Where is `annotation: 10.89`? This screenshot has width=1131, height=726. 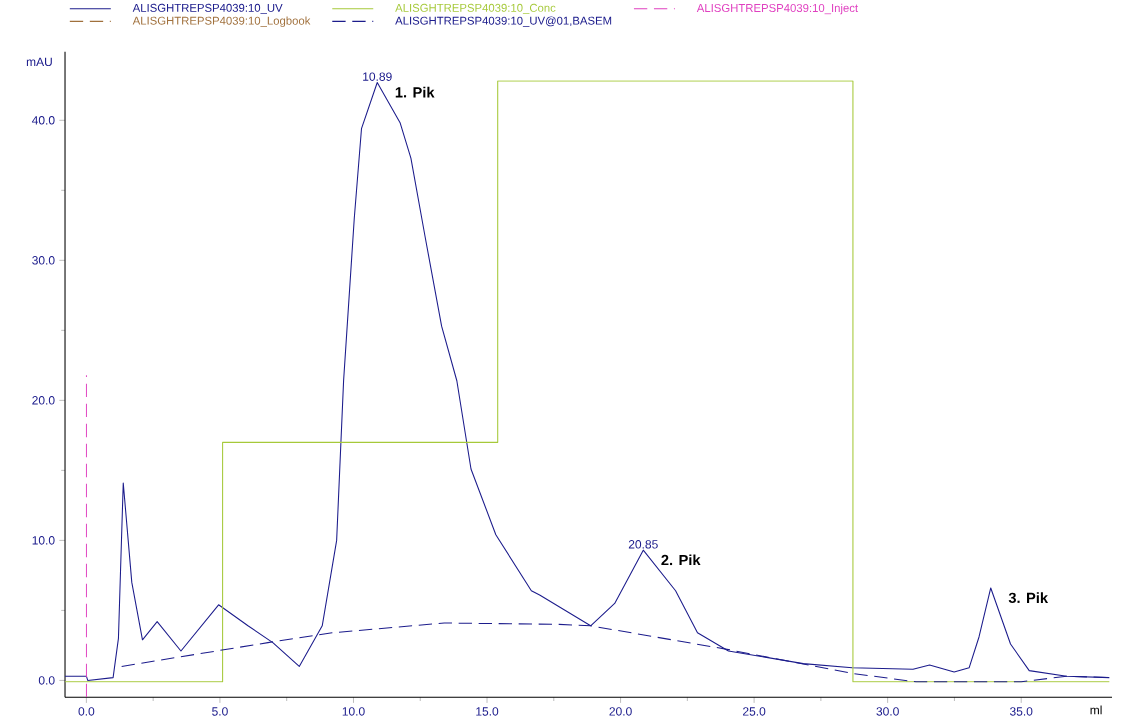
annotation: 10.89 is located at coordinates (377, 76).